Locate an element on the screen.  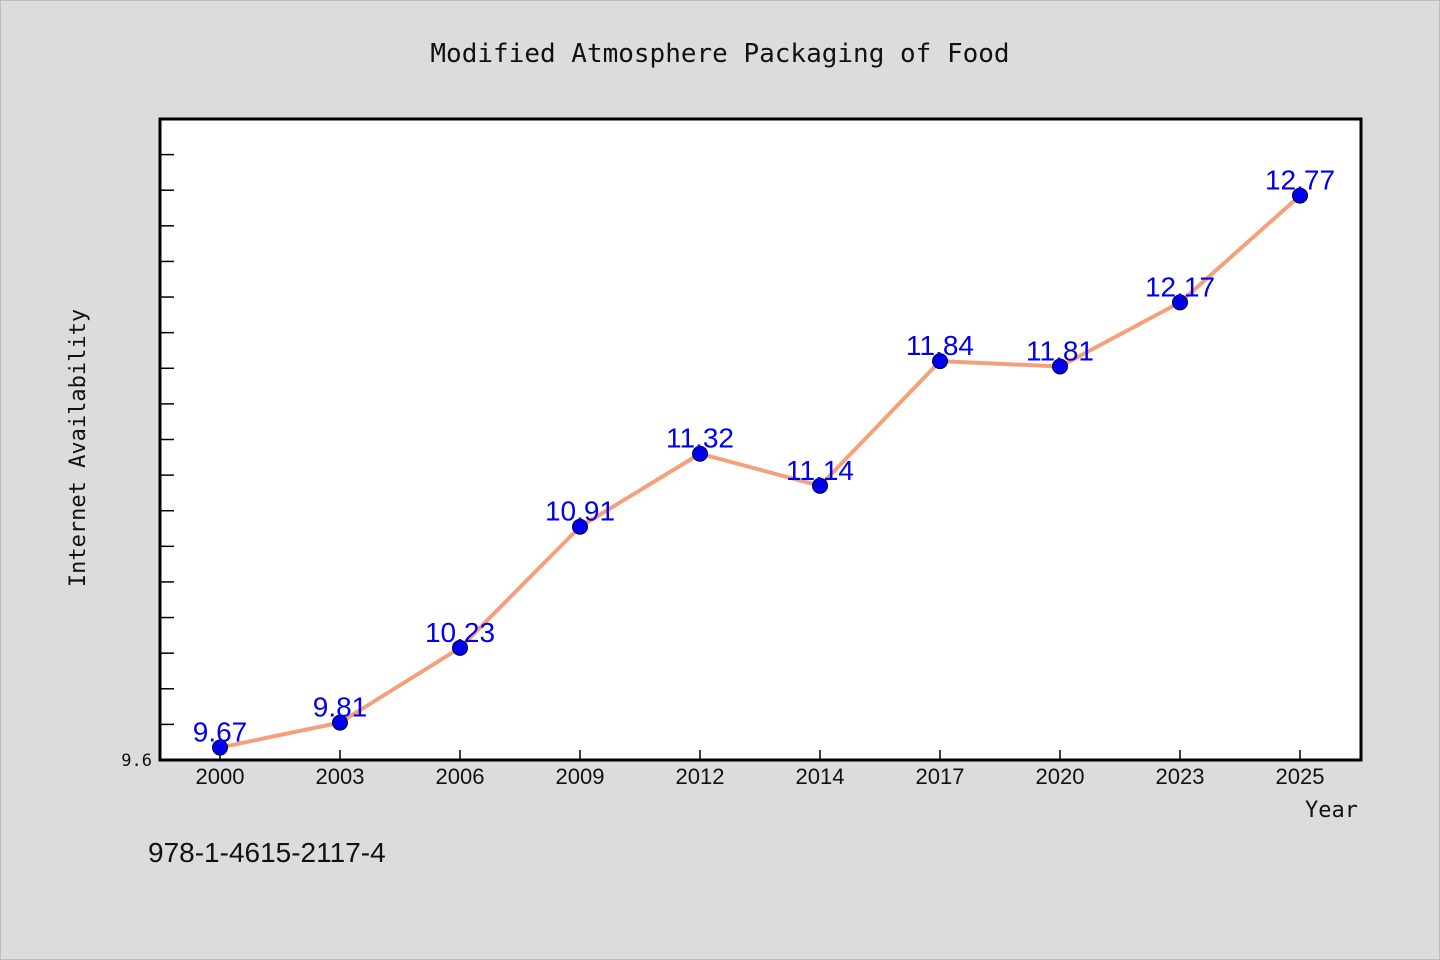
data-label: 12.77 is located at coordinates (1300, 180).